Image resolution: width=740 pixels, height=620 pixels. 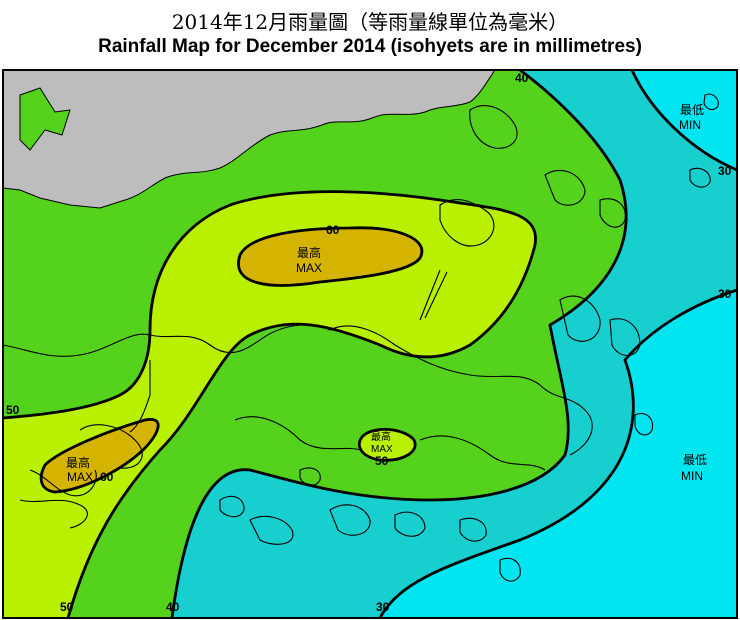 I want to click on isohyet-label-30-bottom: 30, so click(x=383, y=607).